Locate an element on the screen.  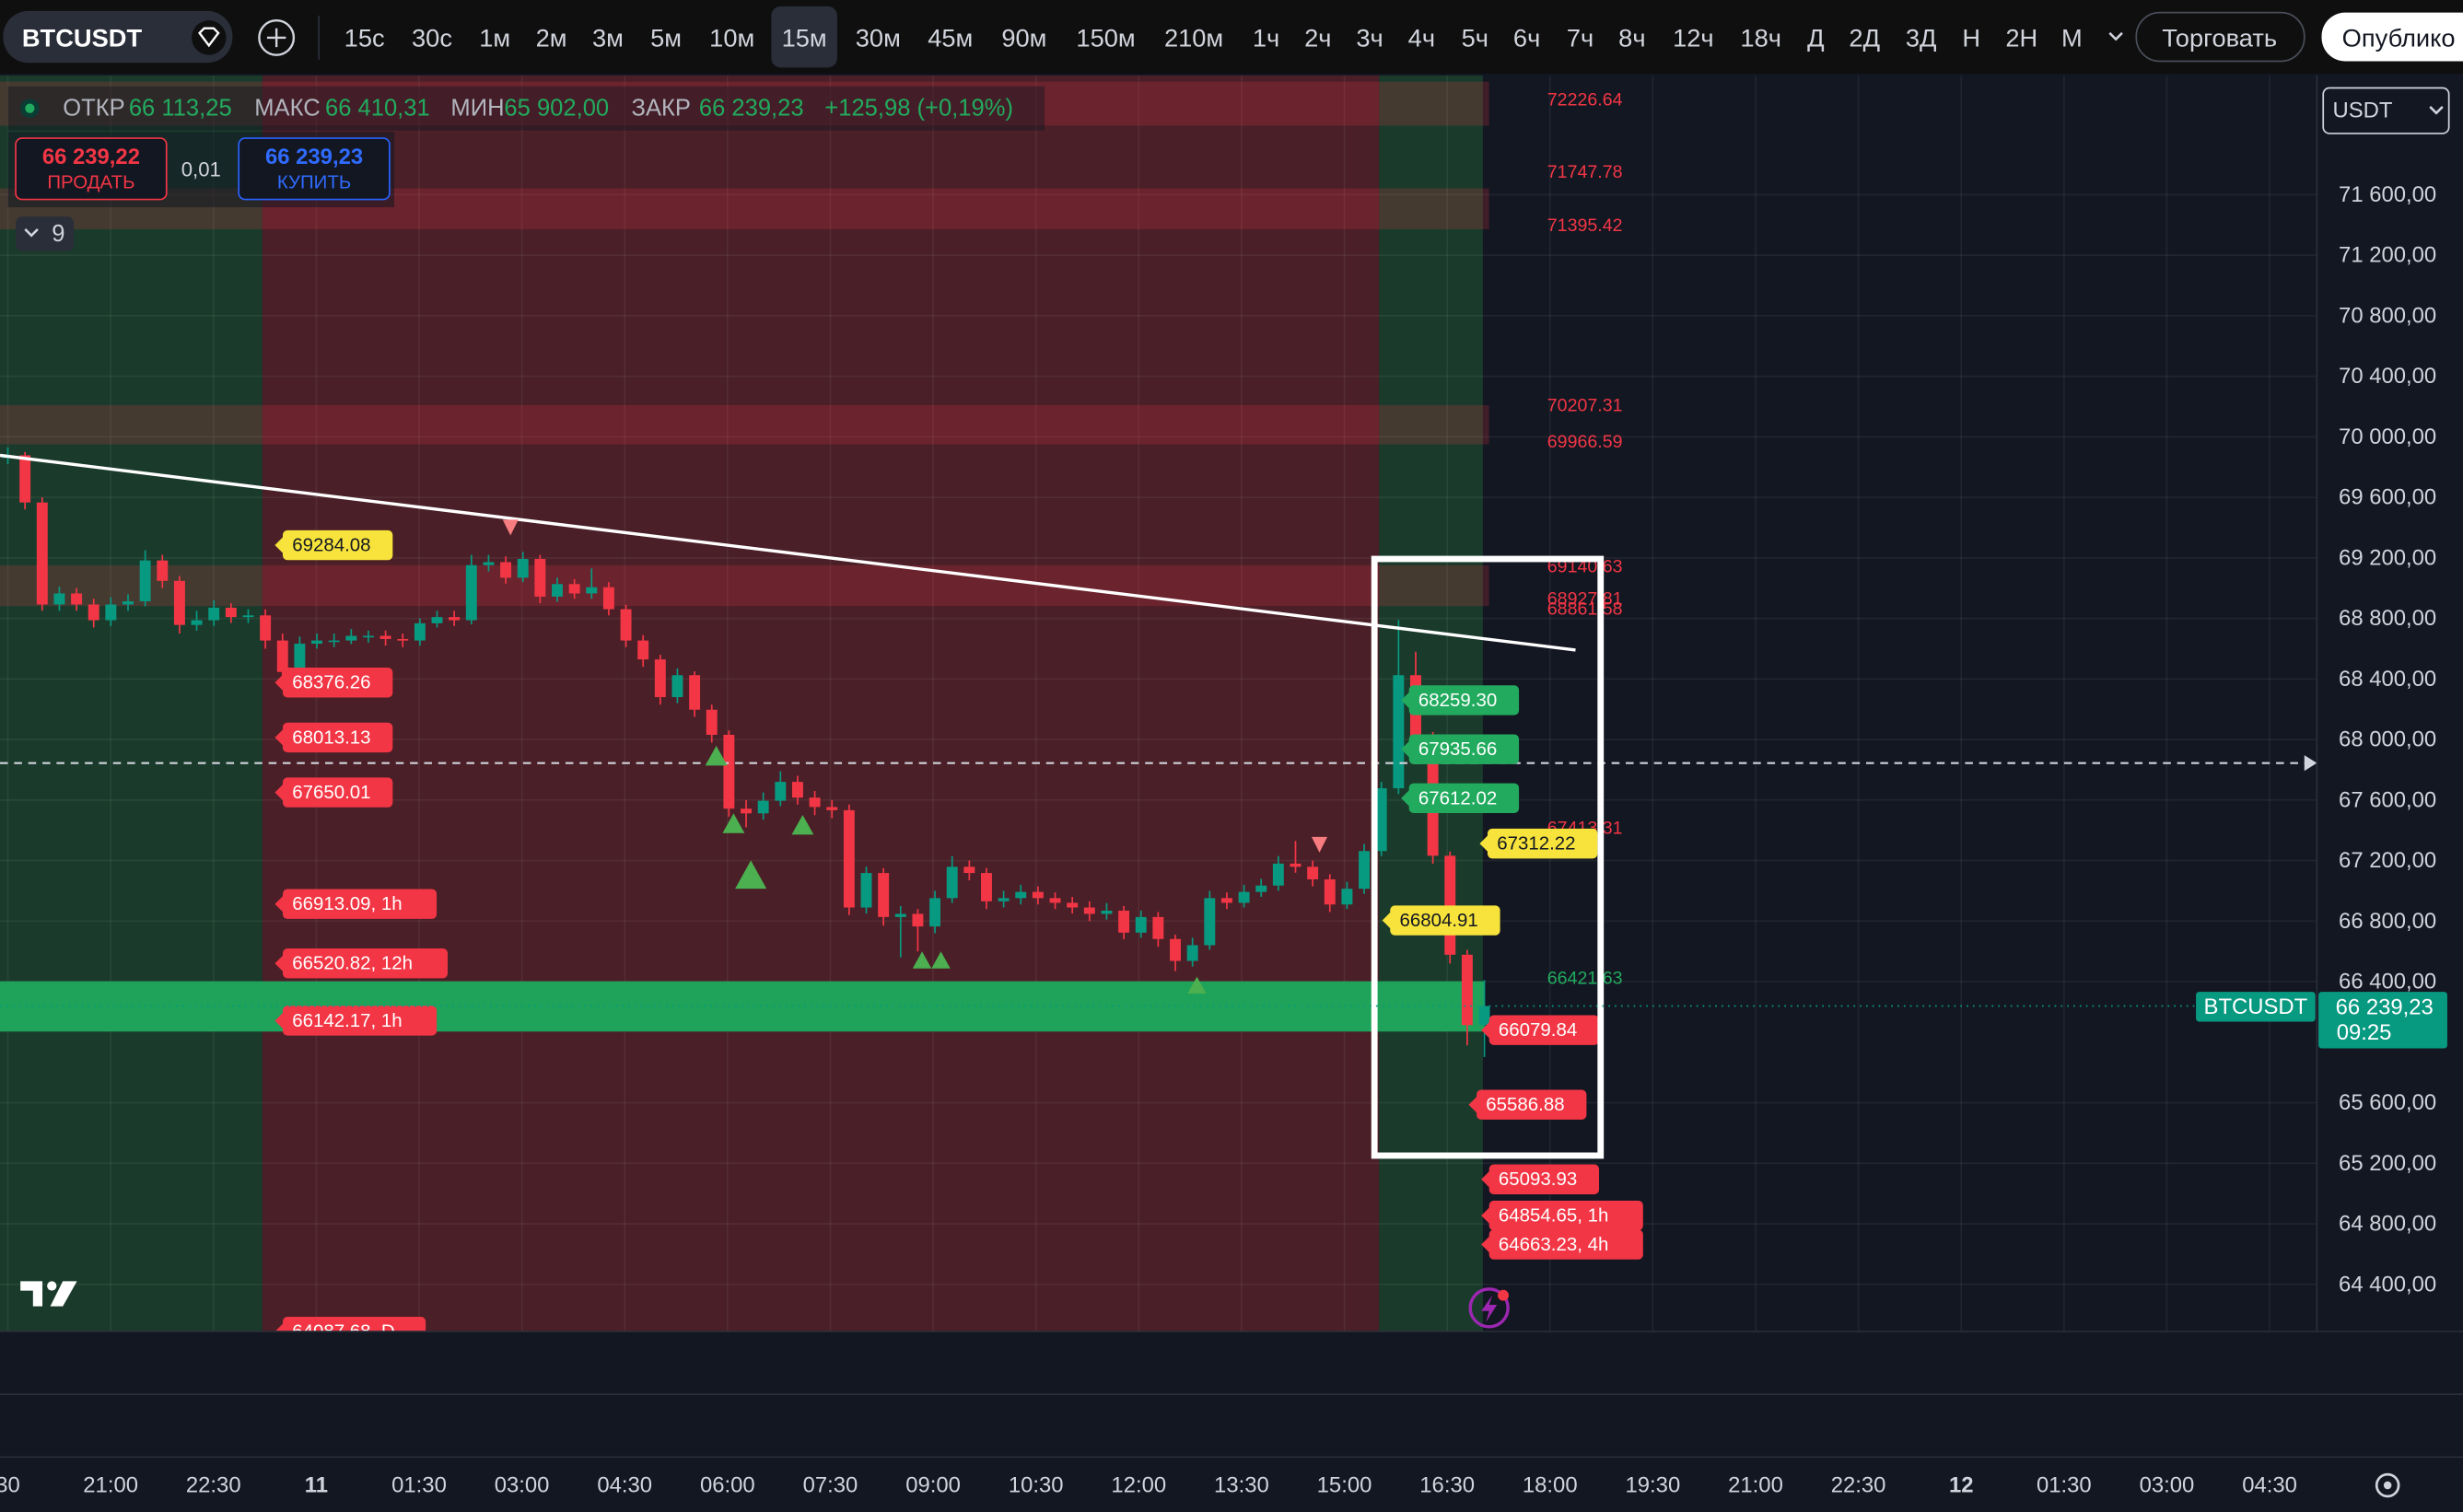
level-label: 65586.88 is located at coordinates (1525, 1104).